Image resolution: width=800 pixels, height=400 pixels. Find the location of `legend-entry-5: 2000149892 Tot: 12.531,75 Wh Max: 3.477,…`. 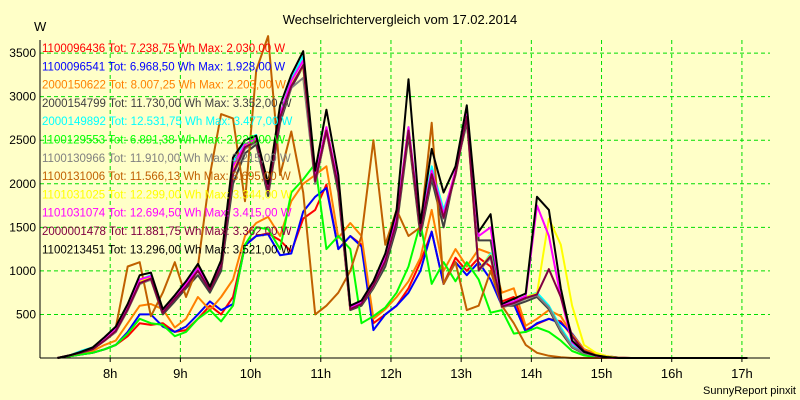

legend-entry-5: 2000149892 Tot: 12.531,75 Wh Max: 3.477,… is located at coordinates (167, 122).